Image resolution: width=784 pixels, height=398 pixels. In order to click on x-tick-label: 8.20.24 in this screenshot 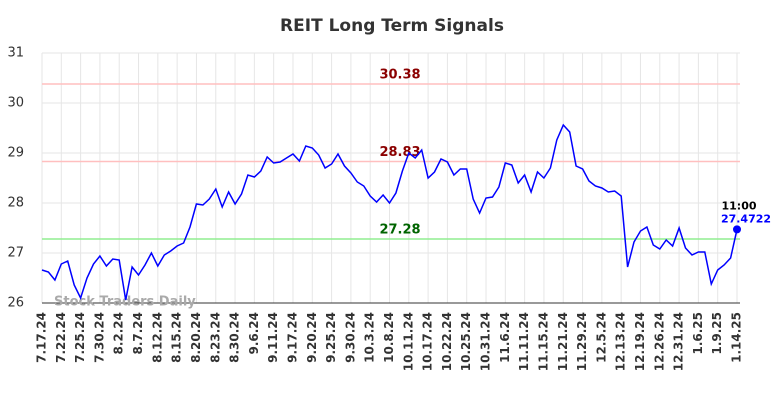, I will do `click(196, 337)`.